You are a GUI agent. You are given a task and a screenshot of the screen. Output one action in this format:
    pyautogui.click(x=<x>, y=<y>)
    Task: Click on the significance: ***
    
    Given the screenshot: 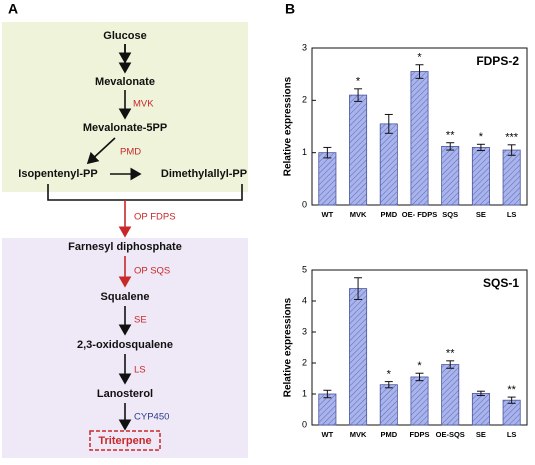 What is the action you would take?
    pyautogui.click(x=512, y=138)
    